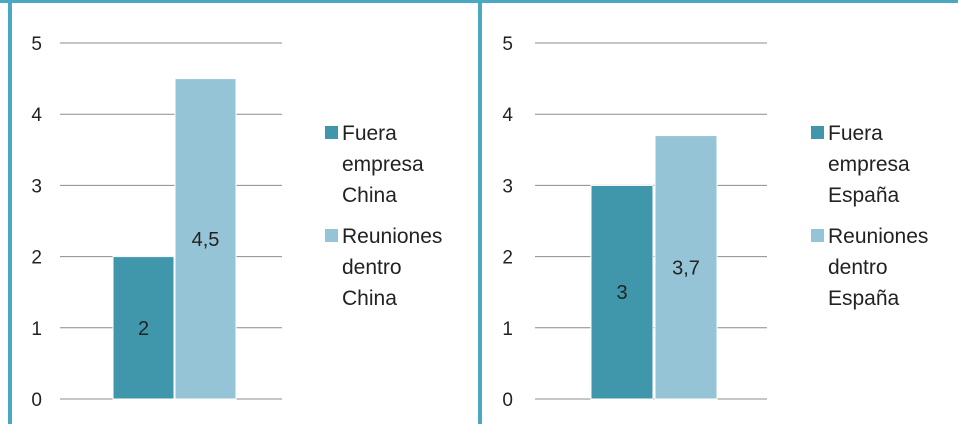 This screenshot has width=958, height=424. Describe the element at coordinates (878, 267) in the screenshot. I see `legend-label-reuniones-espana: Reuniones dentro España` at that location.